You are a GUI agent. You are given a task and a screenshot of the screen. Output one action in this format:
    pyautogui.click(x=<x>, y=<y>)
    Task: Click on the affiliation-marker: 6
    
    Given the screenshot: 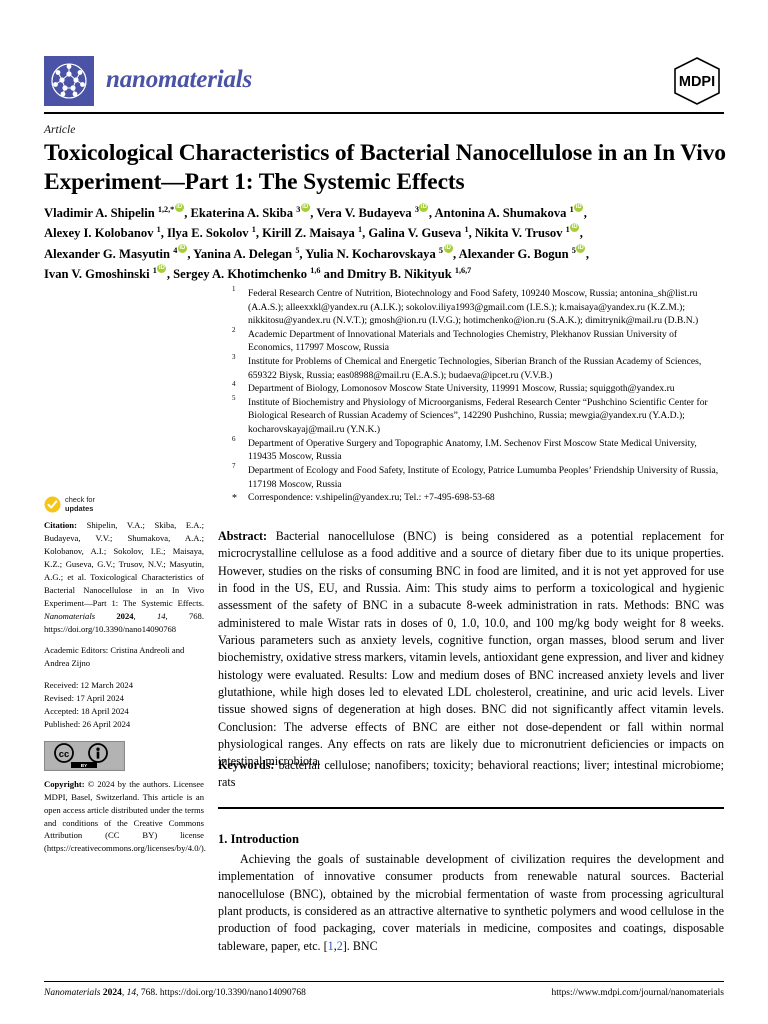 What is the action you would take?
    pyautogui.click(x=234, y=438)
    